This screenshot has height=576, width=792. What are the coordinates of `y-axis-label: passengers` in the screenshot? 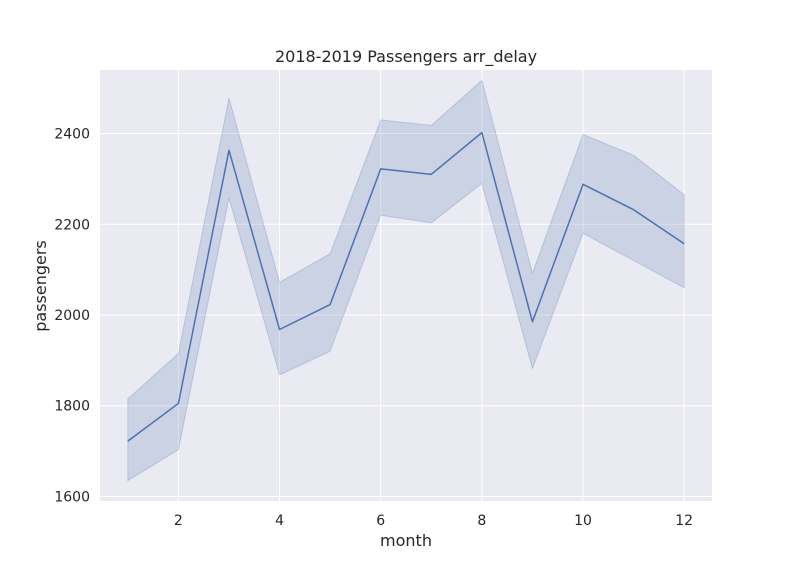 It's located at (40, 286).